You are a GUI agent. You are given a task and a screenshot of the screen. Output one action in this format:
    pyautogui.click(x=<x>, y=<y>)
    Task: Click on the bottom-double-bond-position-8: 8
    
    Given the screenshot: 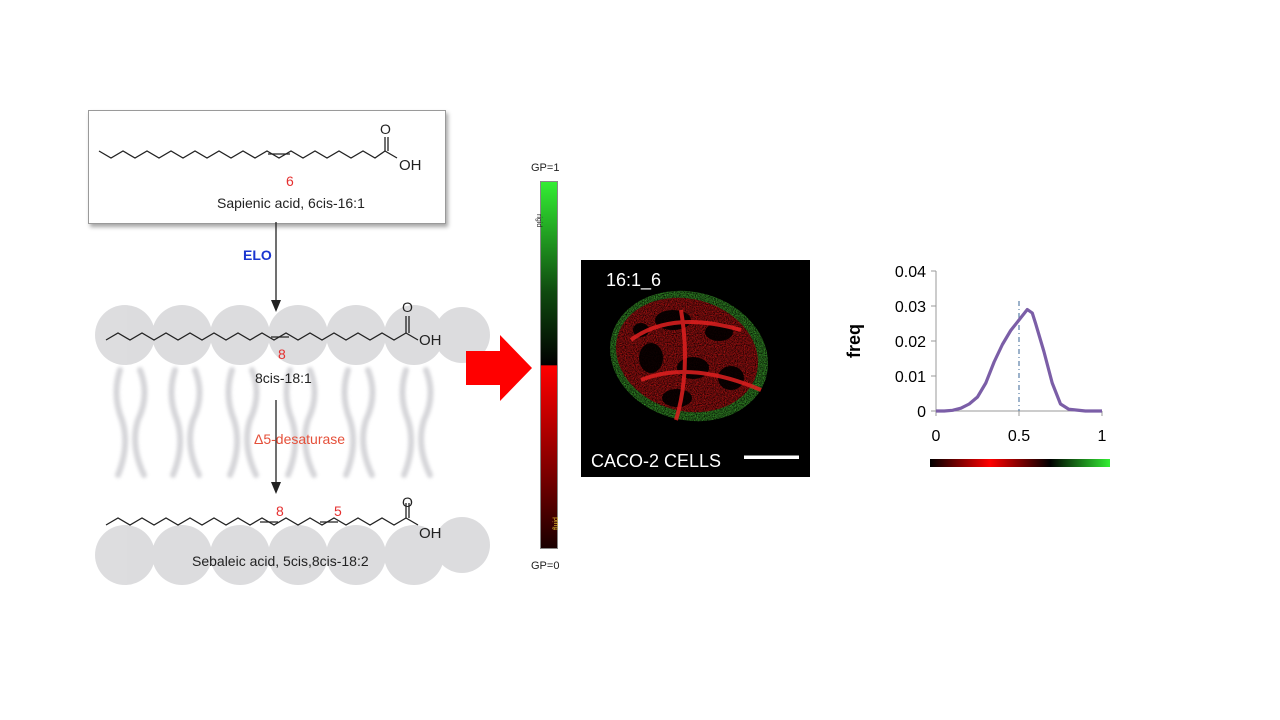 What is the action you would take?
    pyautogui.click(x=280, y=511)
    